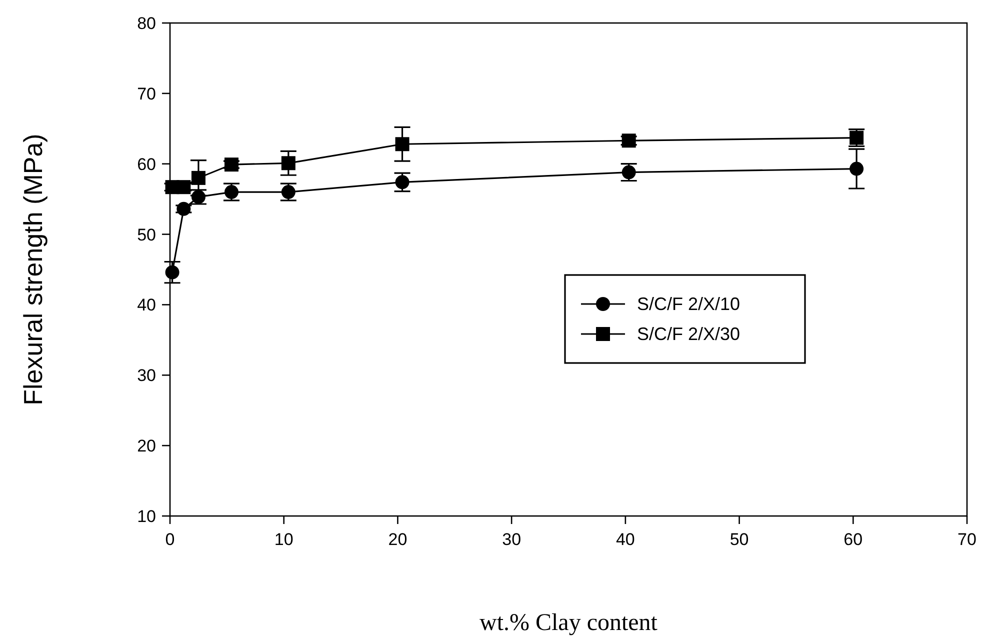  What do you see at coordinates (625, 539) in the screenshot?
I see `x-tick-label: 40` at bounding box center [625, 539].